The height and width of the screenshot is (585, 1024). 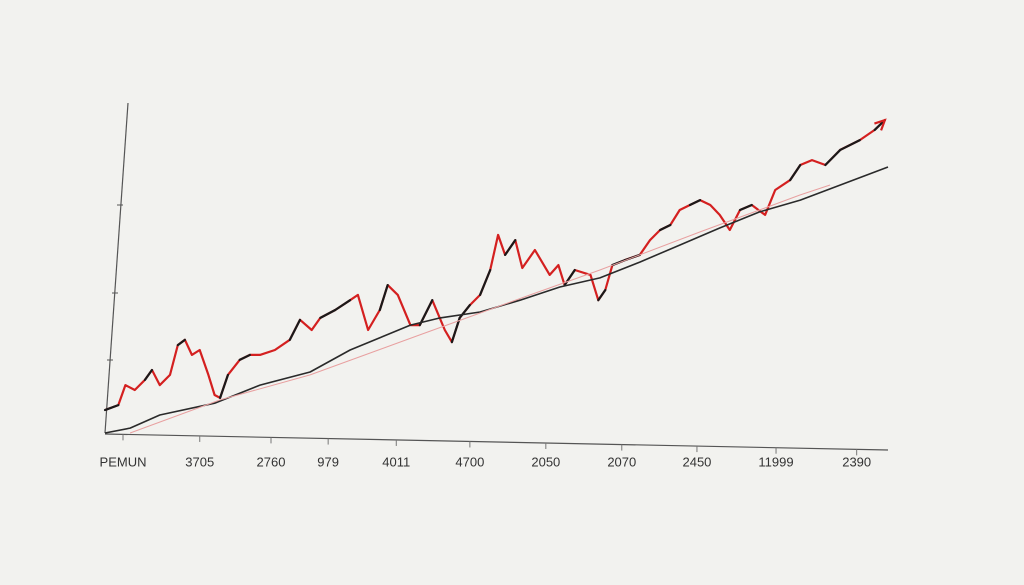 What do you see at coordinates (880, 124) in the screenshot?
I see `arrow-head` at bounding box center [880, 124].